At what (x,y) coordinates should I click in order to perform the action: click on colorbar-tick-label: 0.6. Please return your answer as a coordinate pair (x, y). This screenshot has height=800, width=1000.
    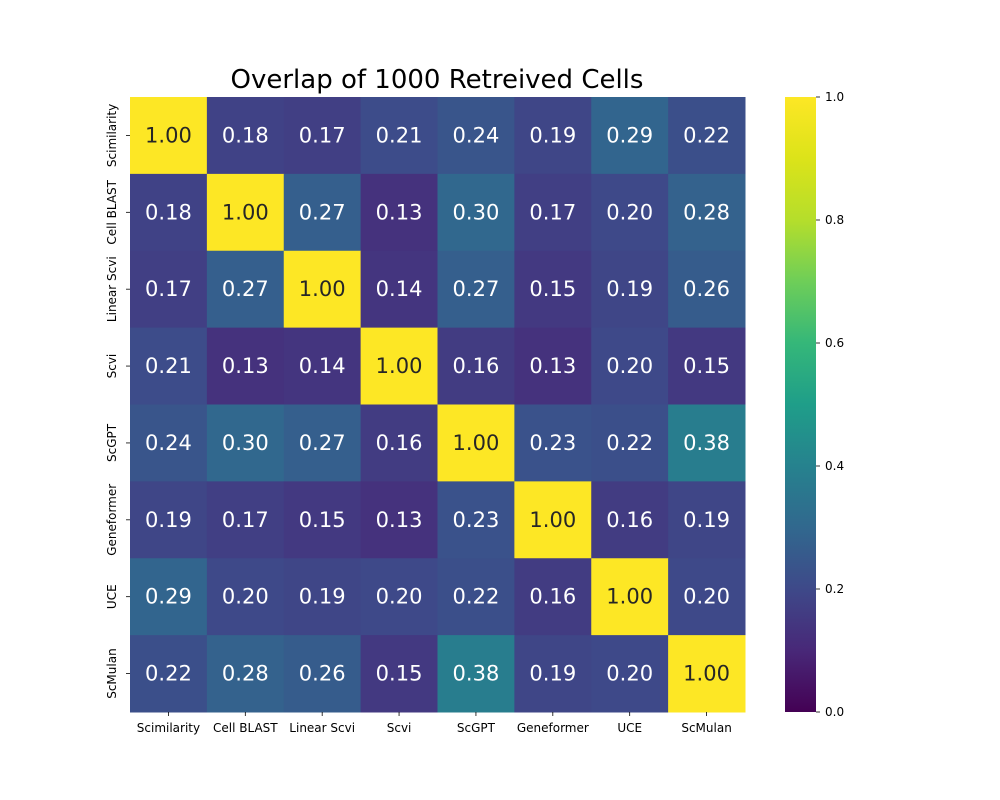
    Looking at the image, I should click on (834, 343).